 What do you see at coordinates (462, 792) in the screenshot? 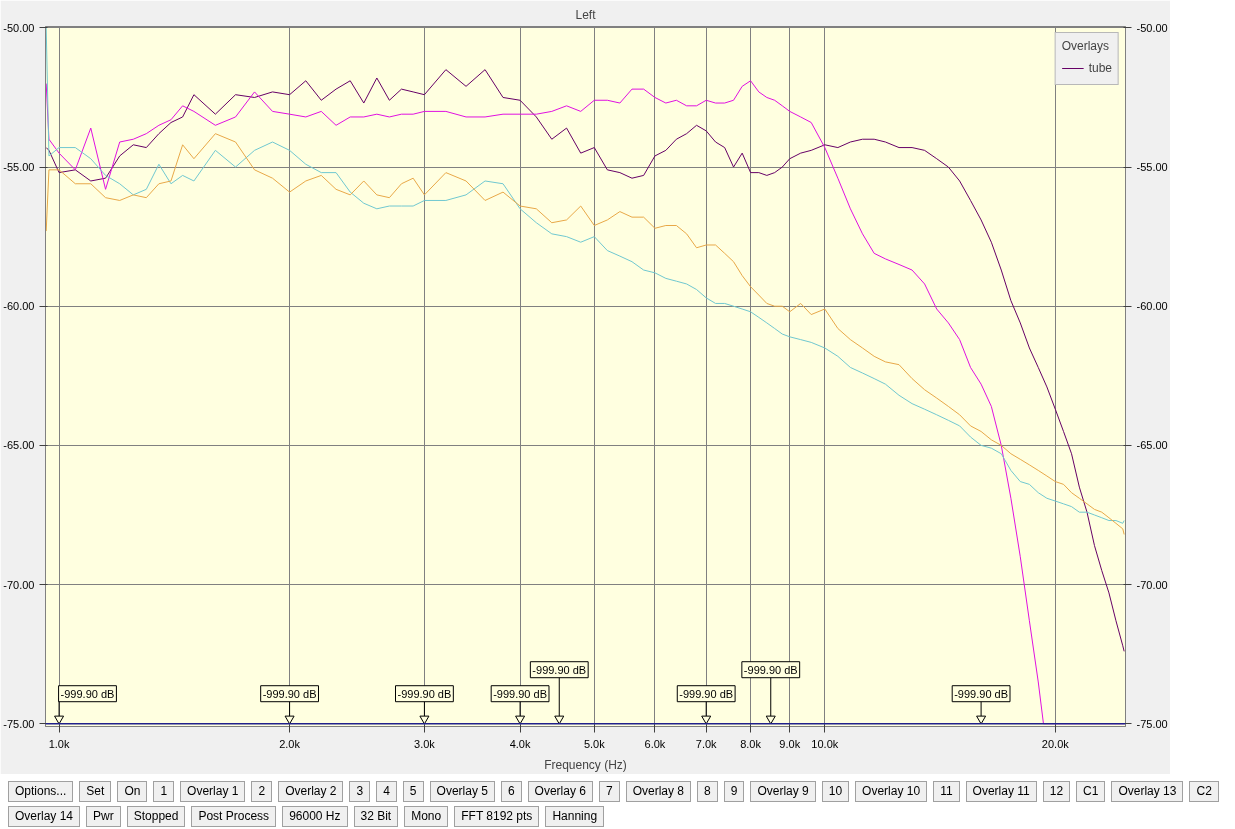
I see `text: Overlay 5` at bounding box center [462, 792].